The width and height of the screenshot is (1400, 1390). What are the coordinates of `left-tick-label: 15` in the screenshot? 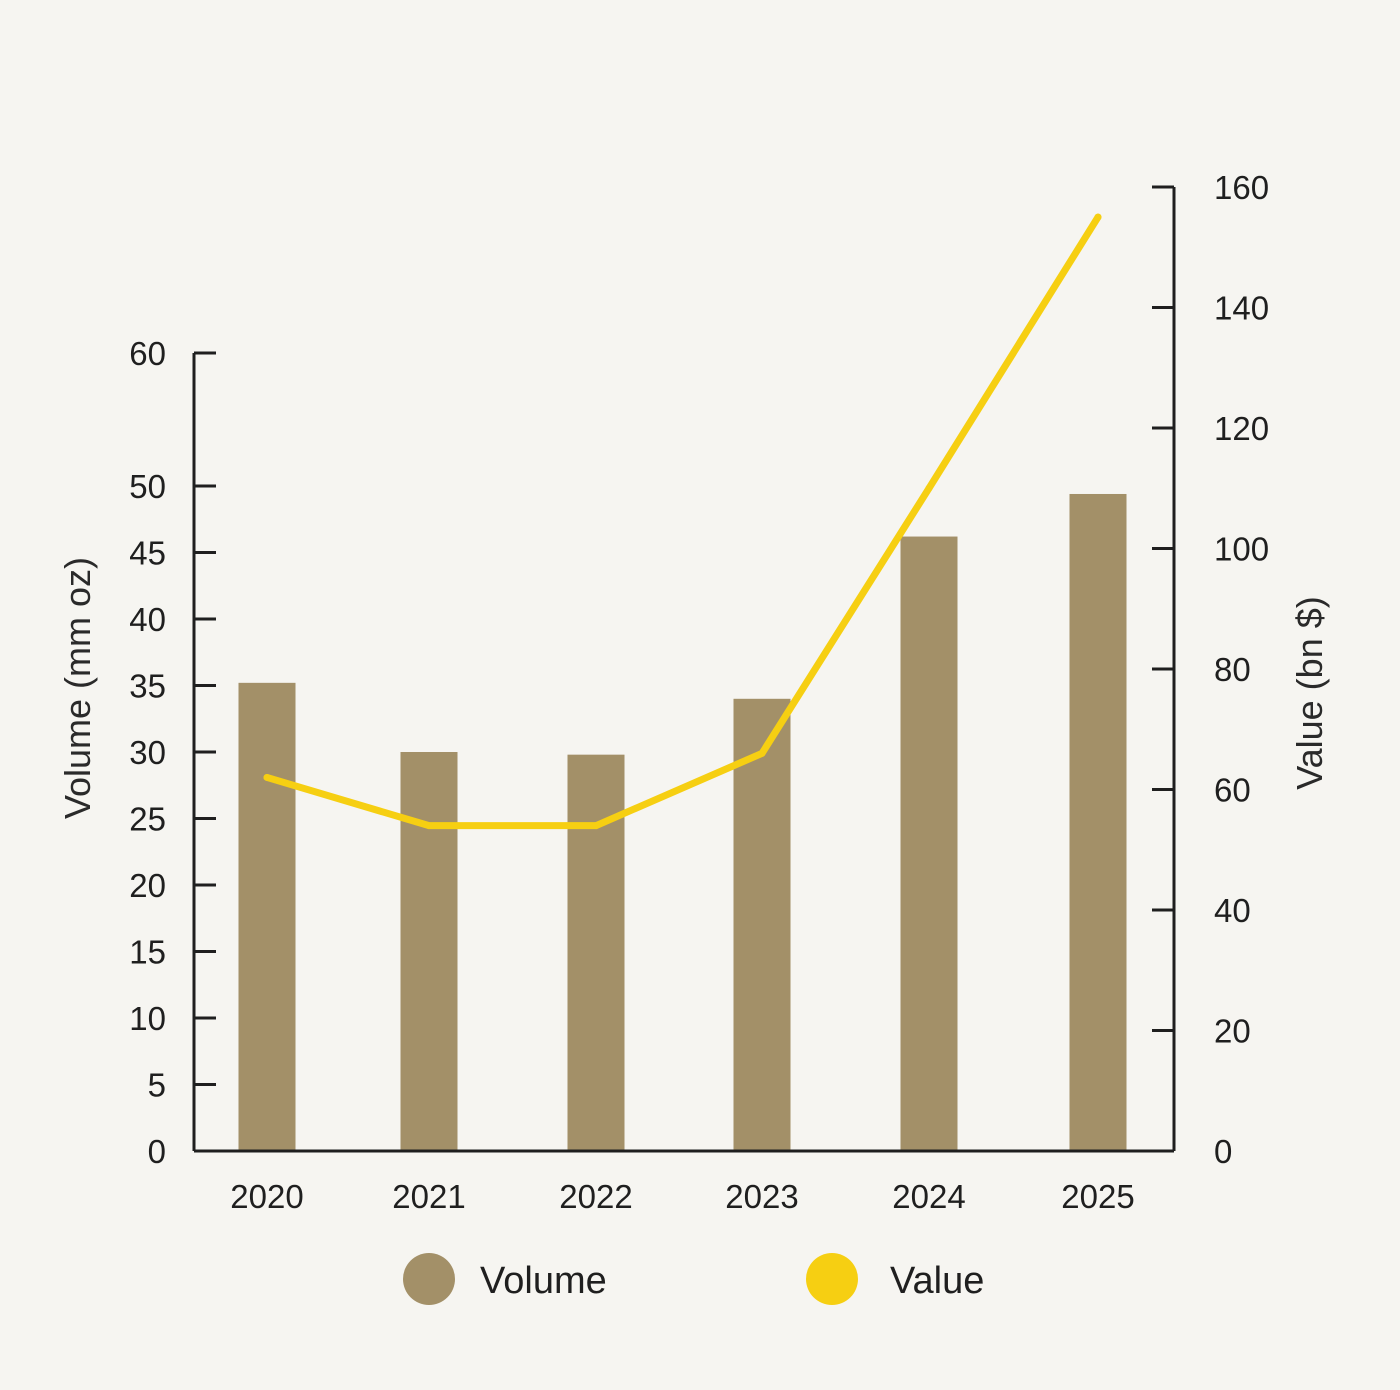 It's located at (147, 952).